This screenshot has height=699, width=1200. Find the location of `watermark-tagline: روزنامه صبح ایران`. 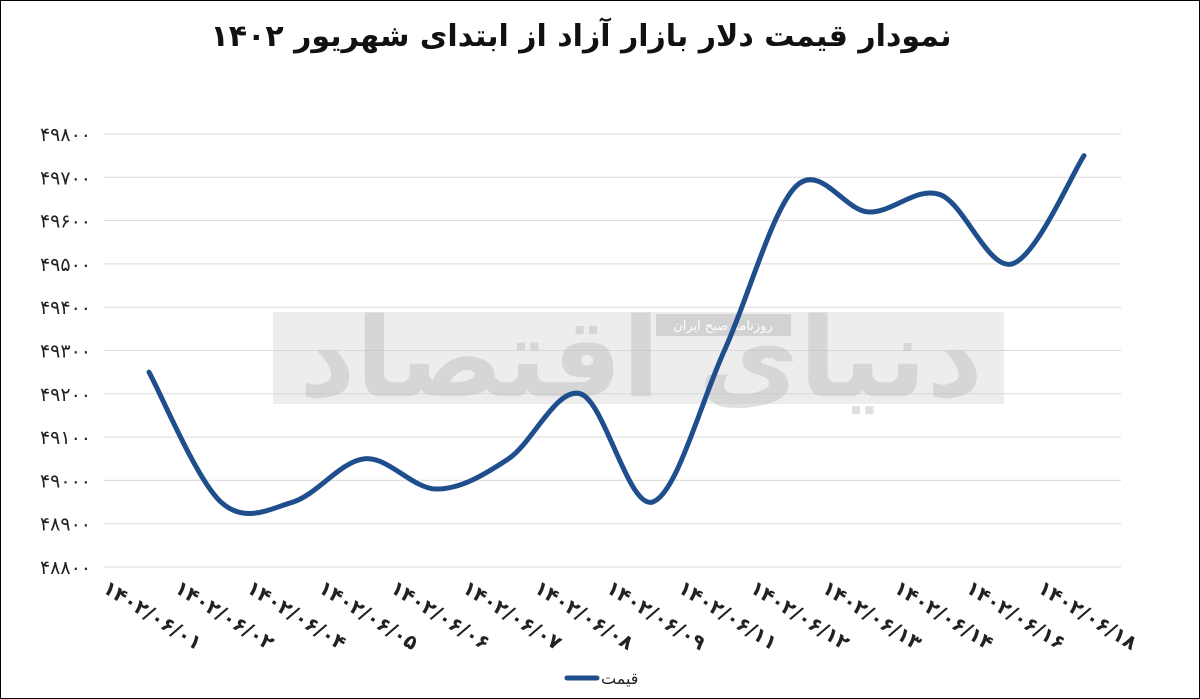

watermark-tagline: روزنامه صبح ایران is located at coordinates (723, 326).